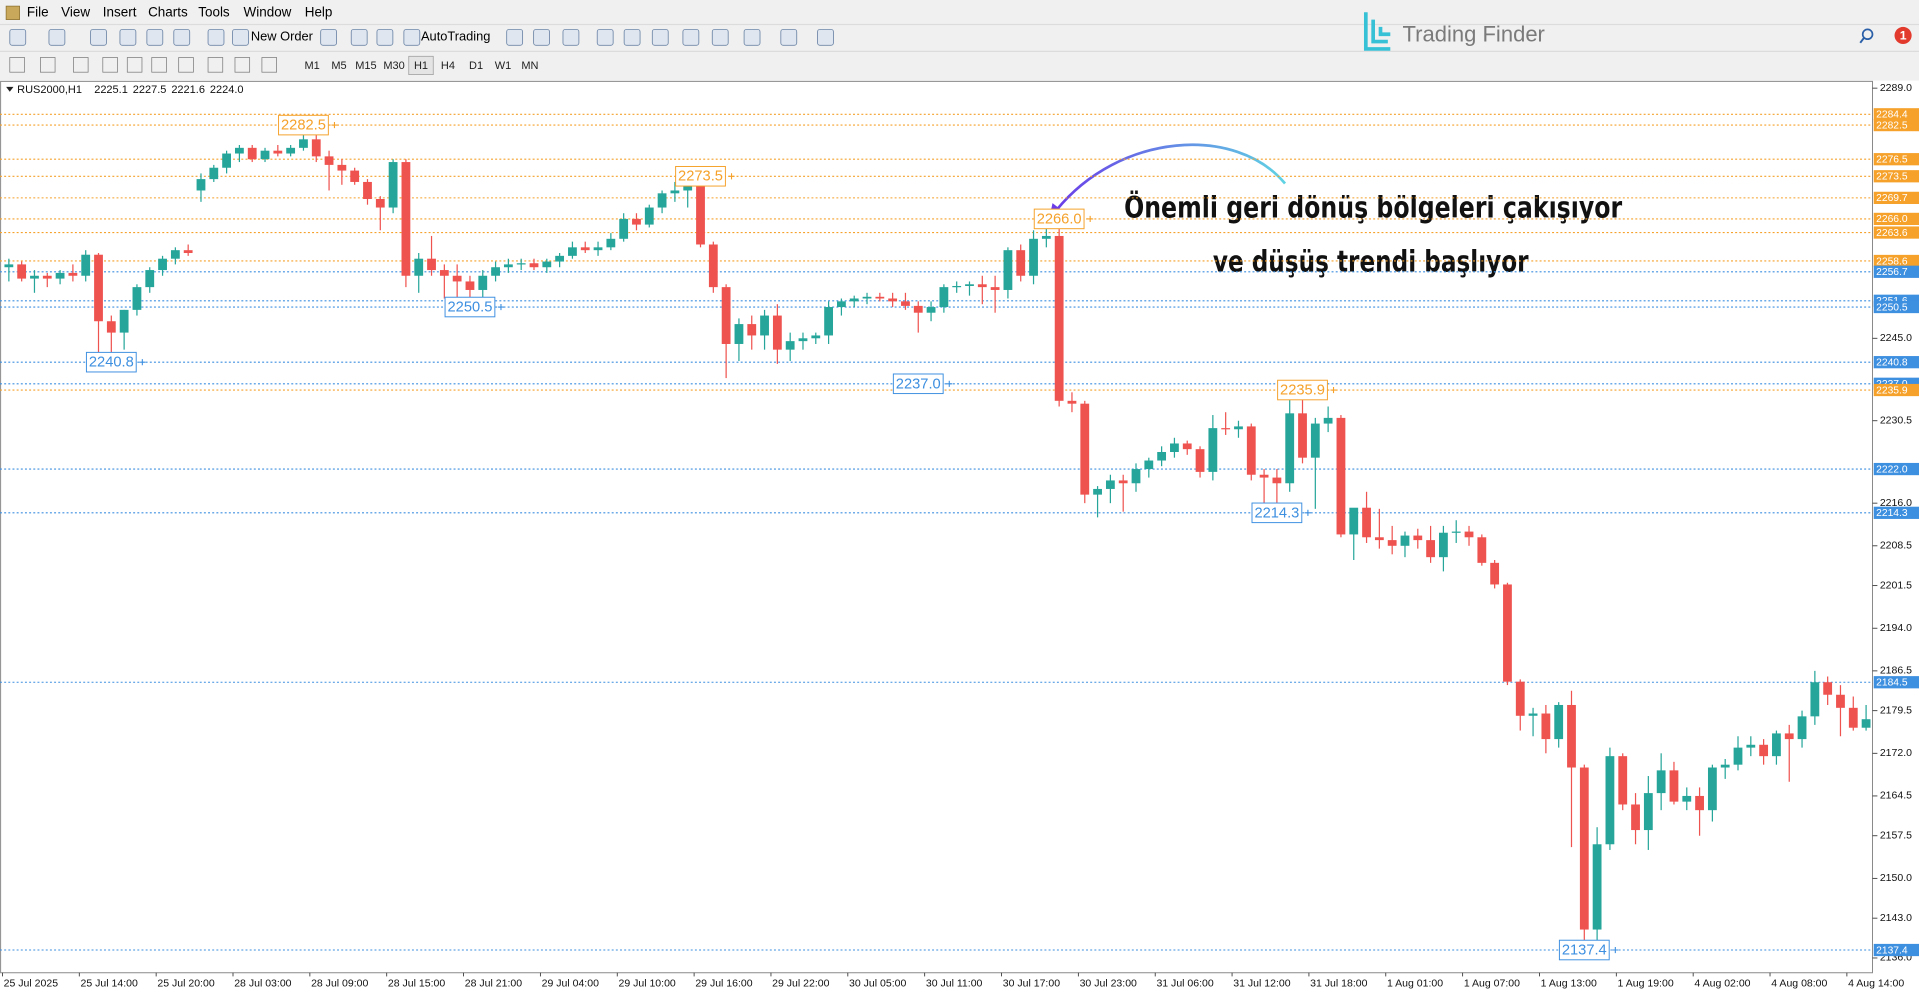 The image size is (1919, 996). What do you see at coordinates (214, 11) in the screenshot?
I see `menu-item: Tools` at bounding box center [214, 11].